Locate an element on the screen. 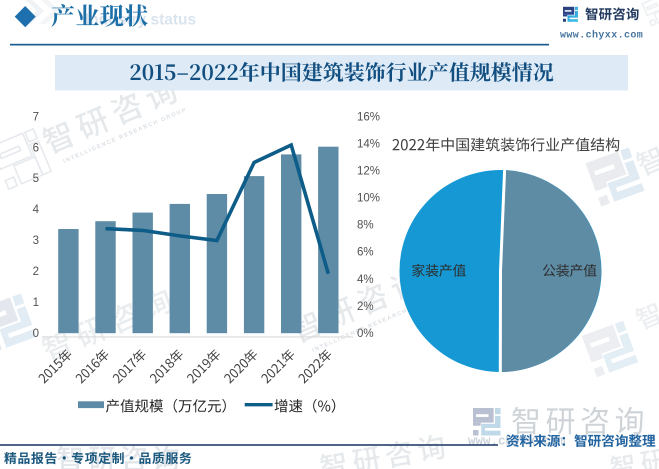 This screenshot has width=659, height=469. svg-text: 1 is located at coordinates (36, 303).